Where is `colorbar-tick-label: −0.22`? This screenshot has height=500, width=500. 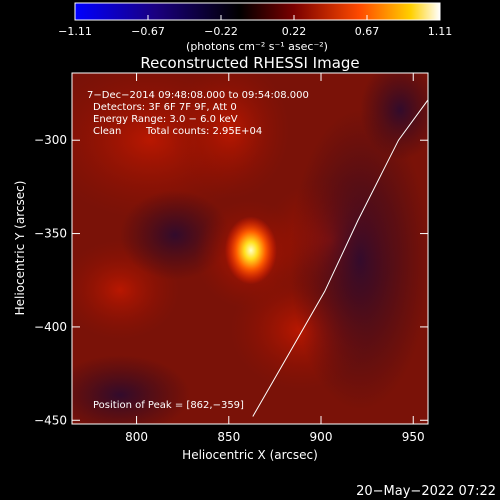
colorbar-tick-label: −0.22 is located at coordinates (221, 31).